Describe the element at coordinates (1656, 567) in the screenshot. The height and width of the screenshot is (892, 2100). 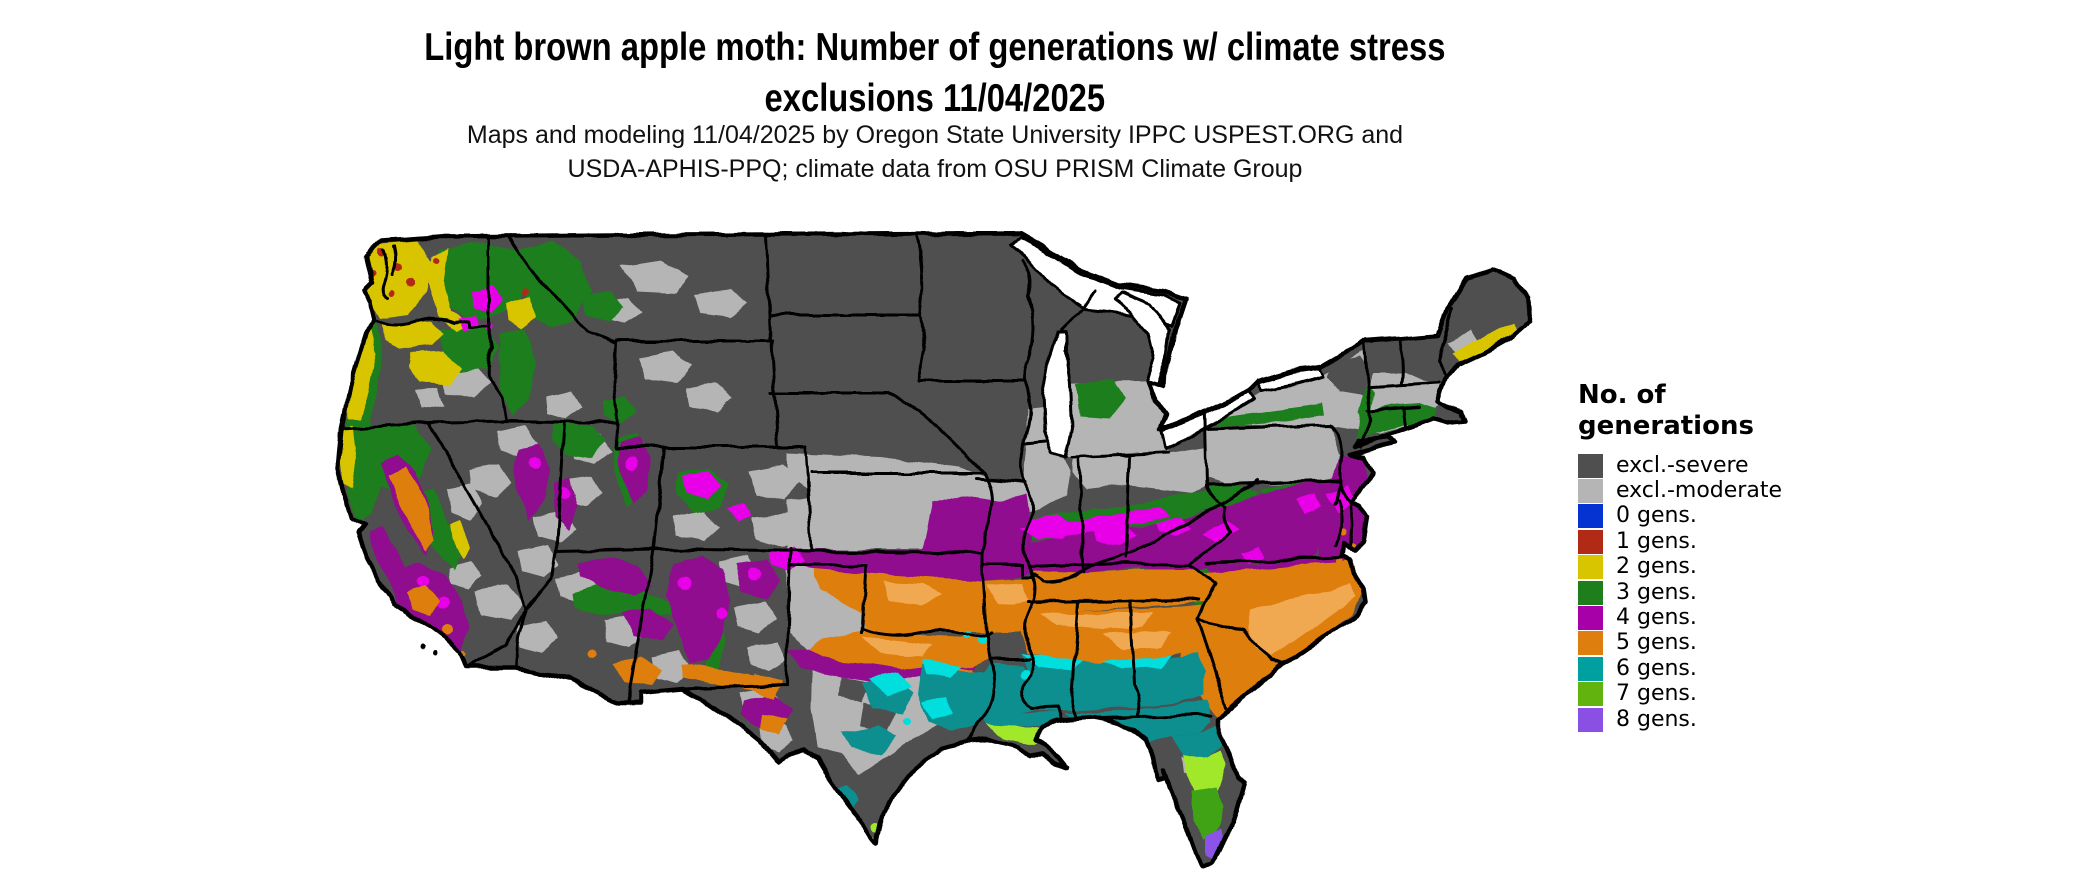
I see `legend-label: 2 gens.` at that location.